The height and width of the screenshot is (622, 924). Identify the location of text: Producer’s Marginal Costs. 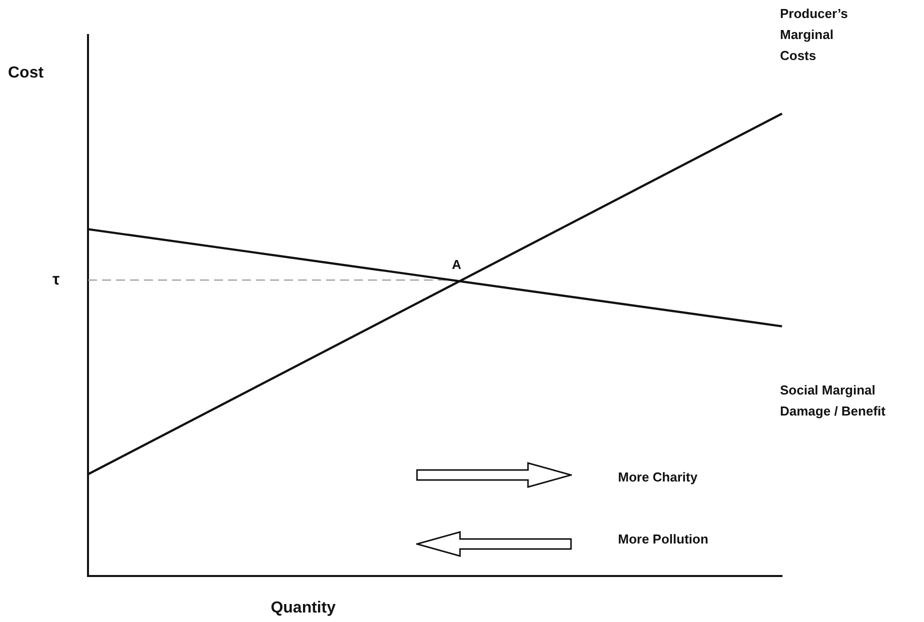
(814, 35).